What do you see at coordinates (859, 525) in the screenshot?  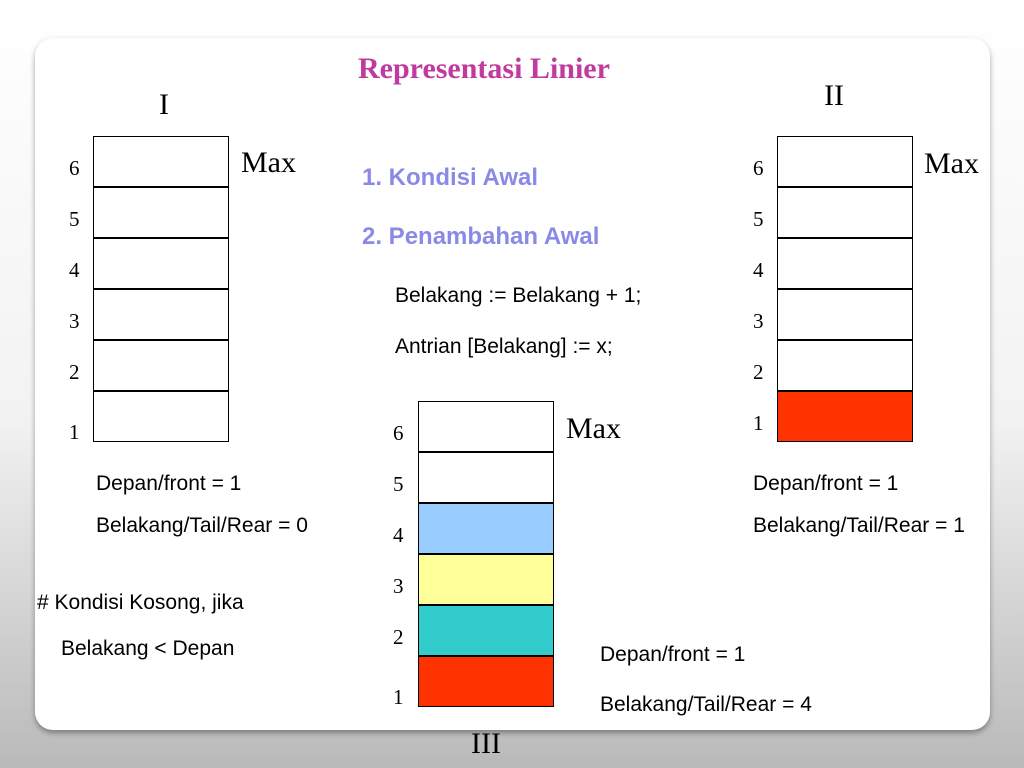 I see `rear-value-ii: Belakang/Tail/Rear = 1` at bounding box center [859, 525].